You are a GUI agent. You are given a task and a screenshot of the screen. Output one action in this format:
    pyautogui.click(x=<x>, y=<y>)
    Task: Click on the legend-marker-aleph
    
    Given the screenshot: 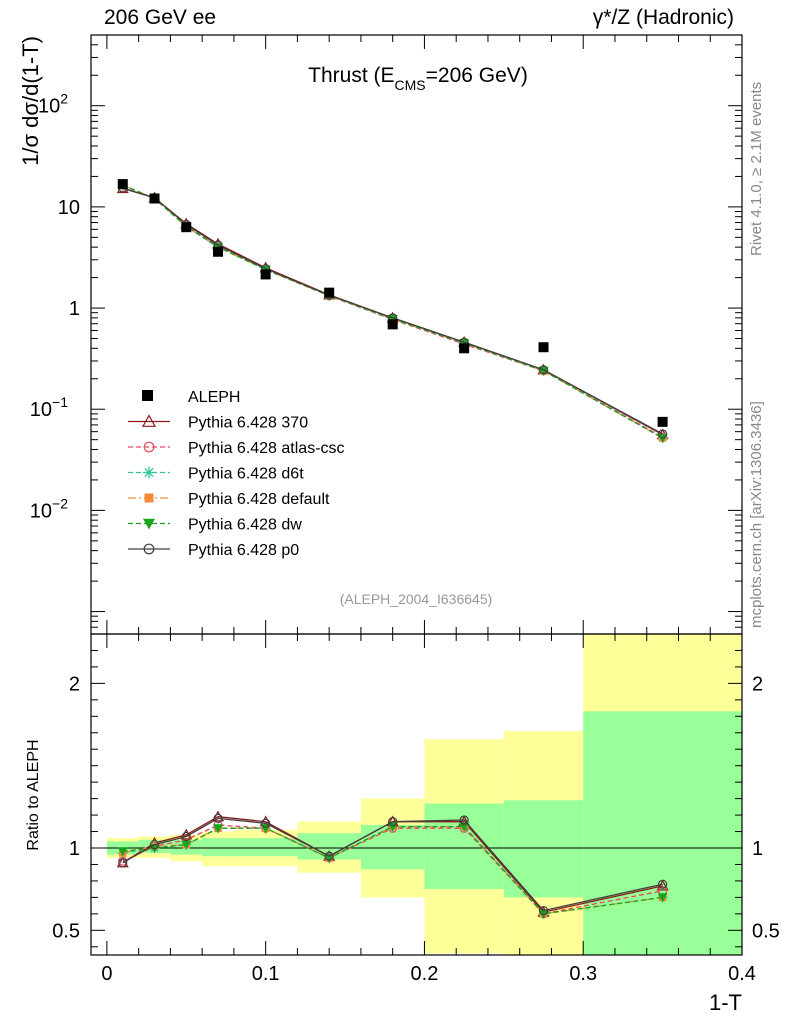 What is the action you would take?
    pyautogui.click(x=147, y=395)
    